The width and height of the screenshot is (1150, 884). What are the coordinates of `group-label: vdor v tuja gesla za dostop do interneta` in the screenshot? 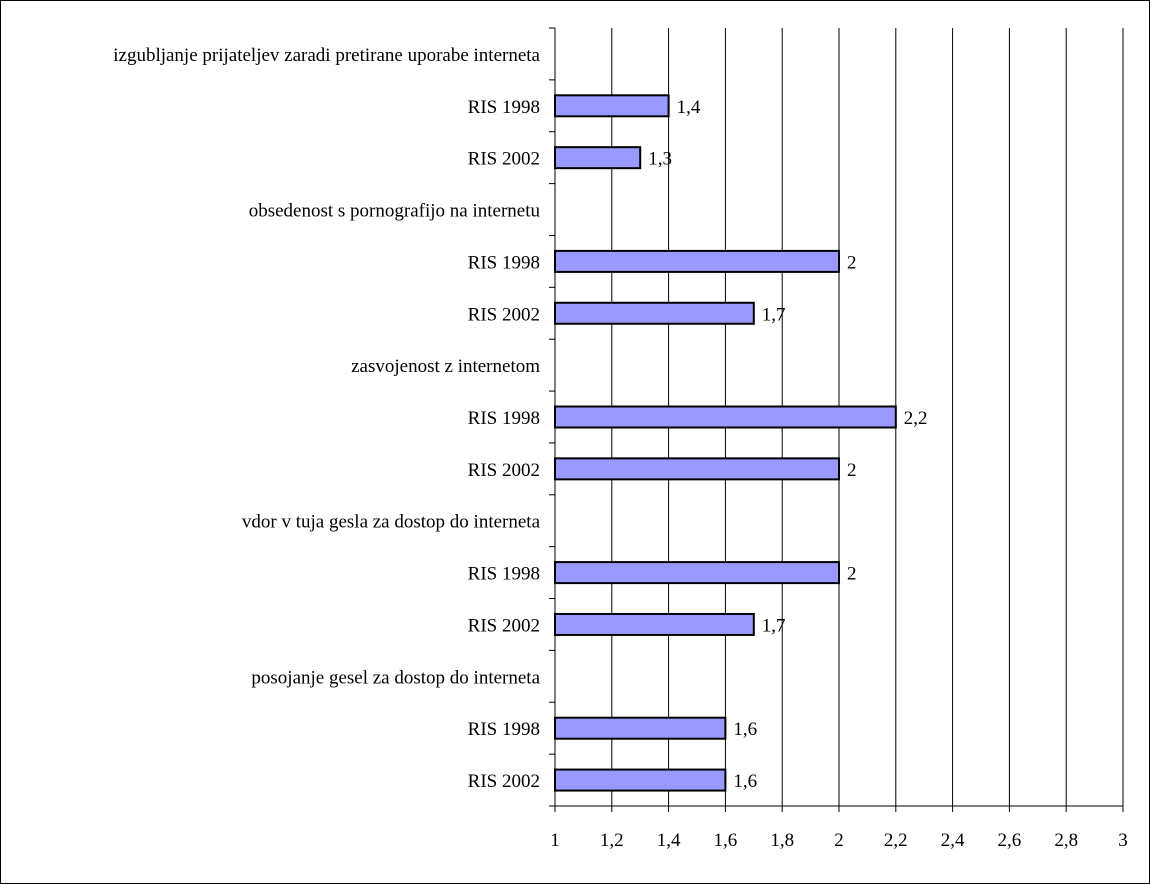 It's located at (391, 522).